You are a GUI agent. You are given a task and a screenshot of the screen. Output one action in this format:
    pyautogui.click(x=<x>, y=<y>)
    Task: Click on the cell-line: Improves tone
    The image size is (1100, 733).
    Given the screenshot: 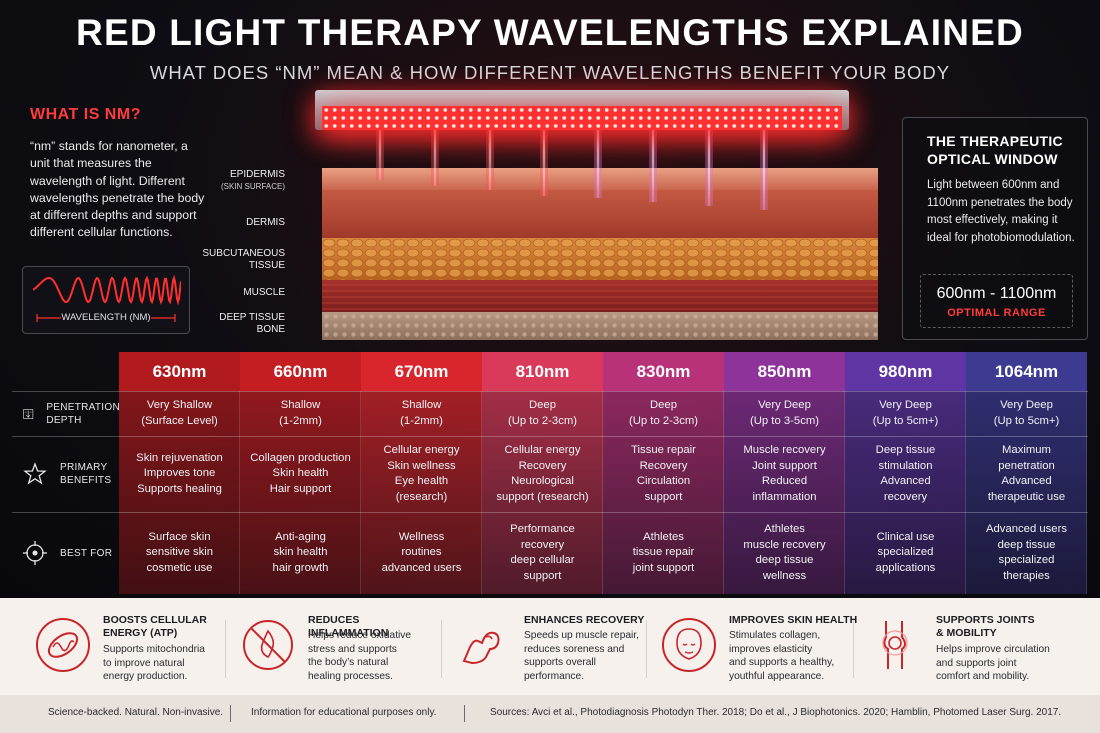 What is the action you would take?
    pyautogui.click(x=179, y=473)
    